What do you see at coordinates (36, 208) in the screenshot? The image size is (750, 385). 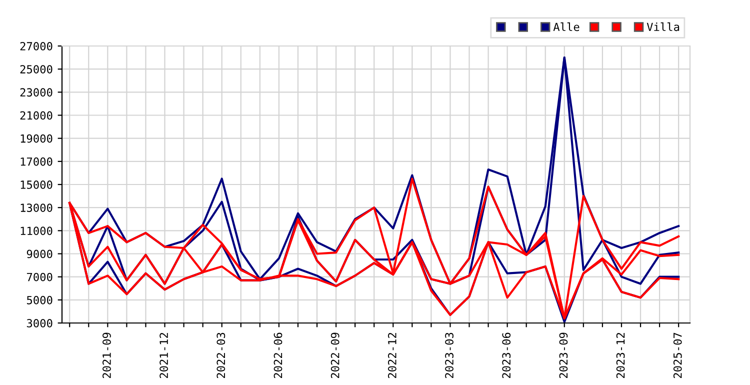 I see `y-tick-label: 13000` at bounding box center [36, 208].